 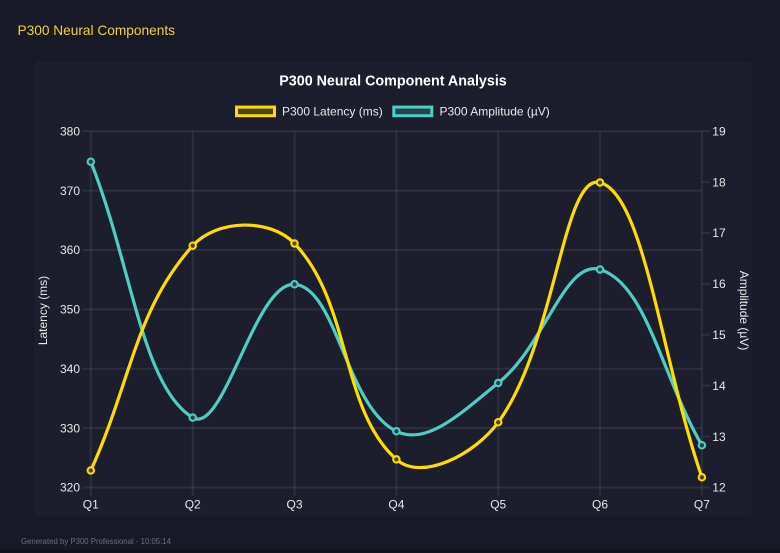 I want to click on svg-text: Q7, so click(x=702, y=505).